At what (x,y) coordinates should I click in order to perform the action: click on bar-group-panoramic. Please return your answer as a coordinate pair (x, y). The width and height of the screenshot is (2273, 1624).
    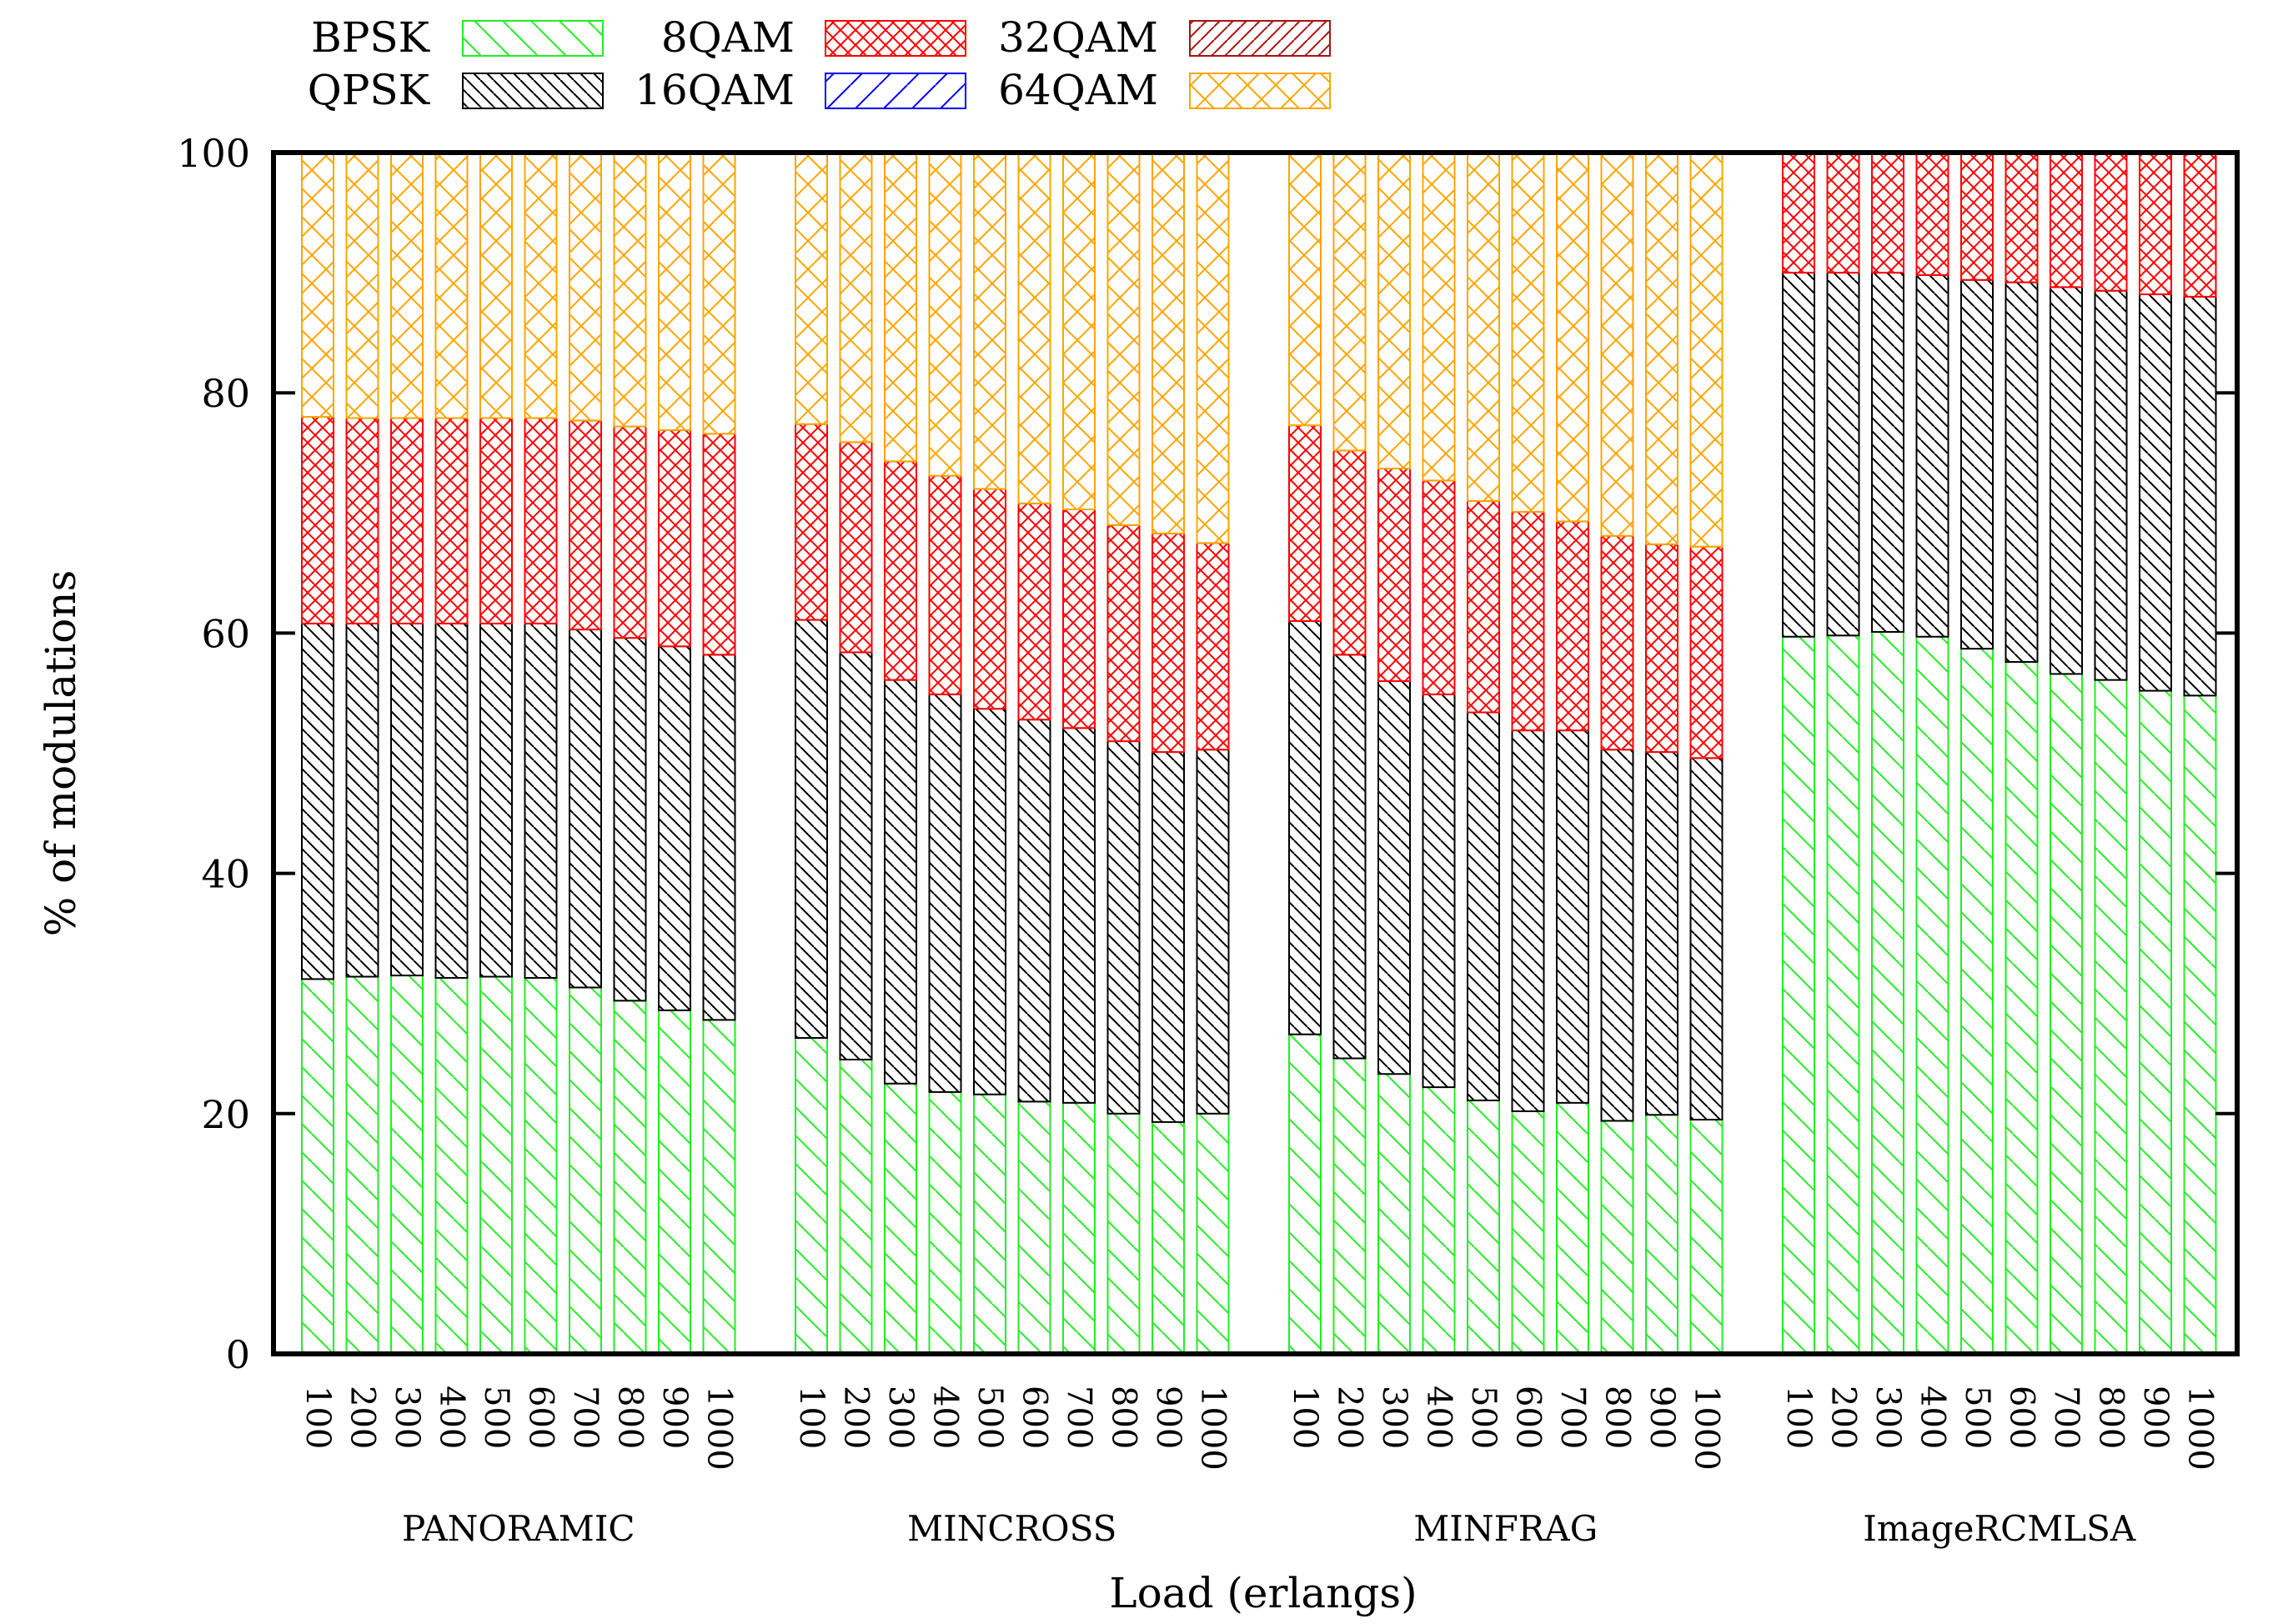
    Looking at the image, I should click on (518, 754).